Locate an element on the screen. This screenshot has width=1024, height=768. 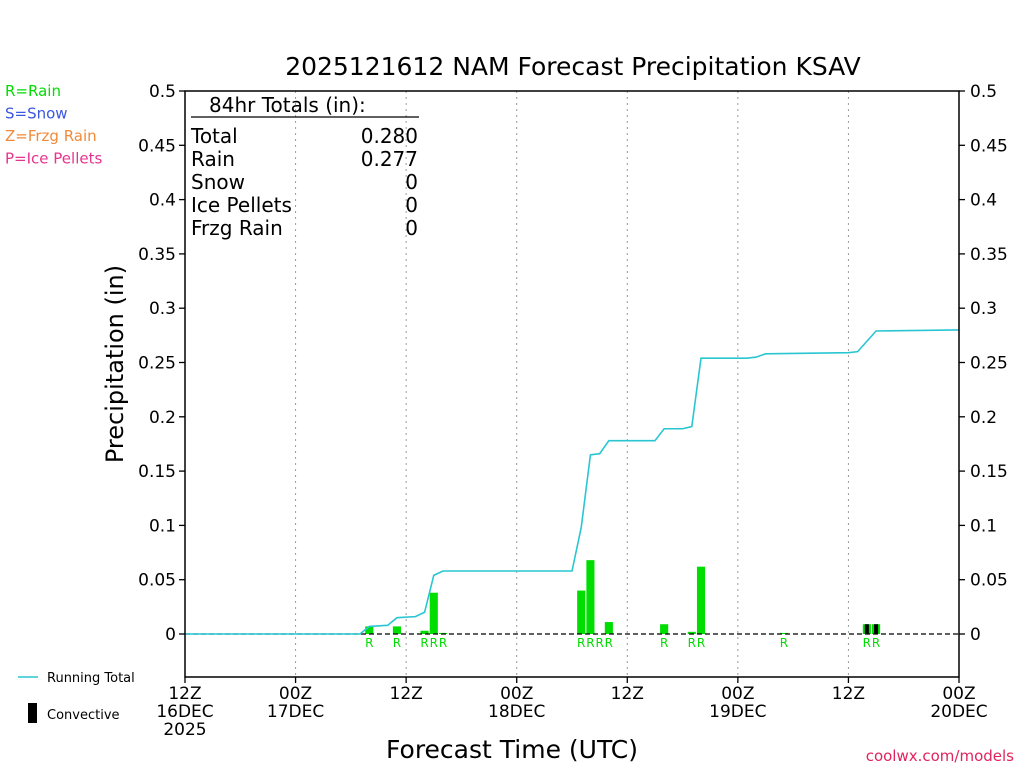
x-tick-label: 18DEC is located at coordinates (516, 712).